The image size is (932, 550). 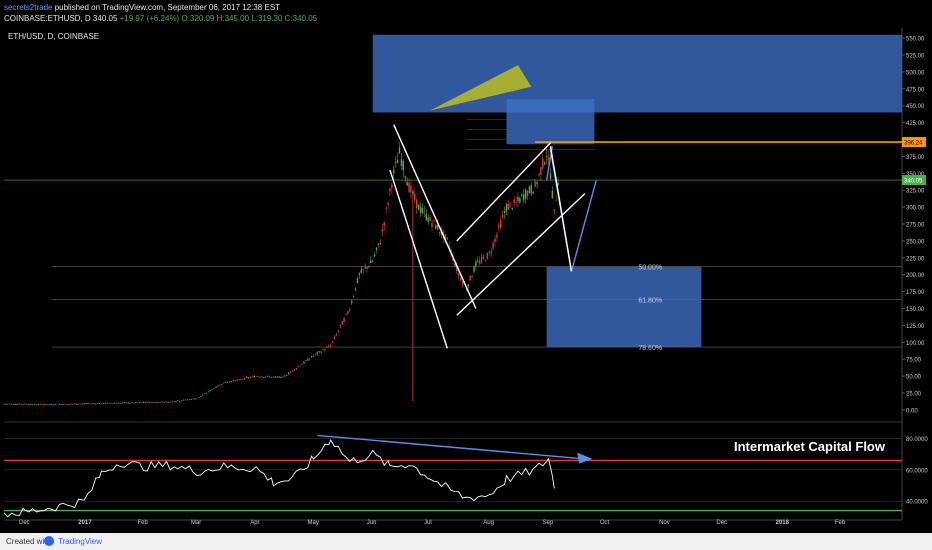 I want to click on y-tick-label: 475.00, so click(x=915, y=90).